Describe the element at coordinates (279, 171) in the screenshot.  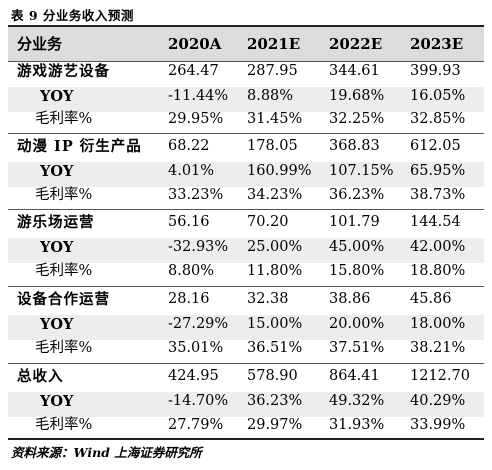
I see `yoy-cell: 160.99%` at that location.